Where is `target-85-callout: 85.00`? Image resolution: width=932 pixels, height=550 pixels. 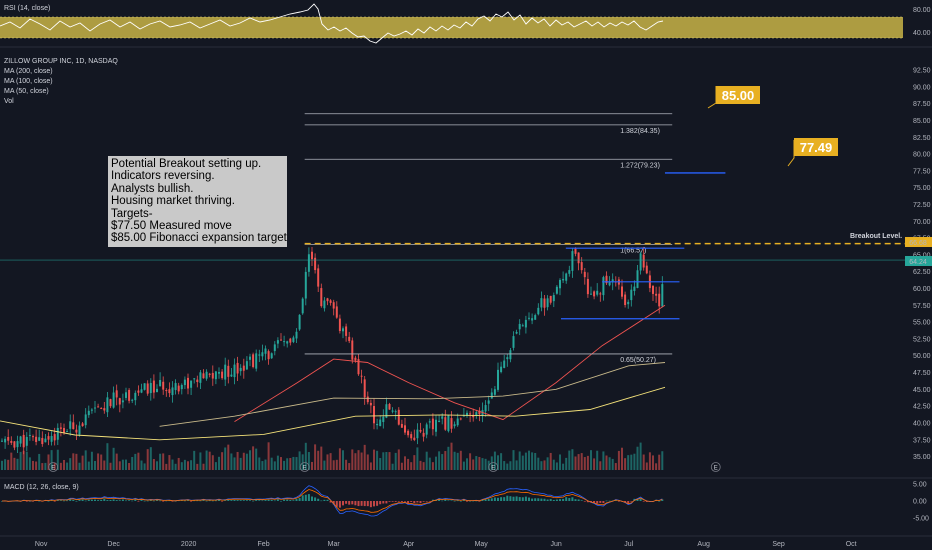 target-85-callout: 85.00 is located at coordinates (733, 97).